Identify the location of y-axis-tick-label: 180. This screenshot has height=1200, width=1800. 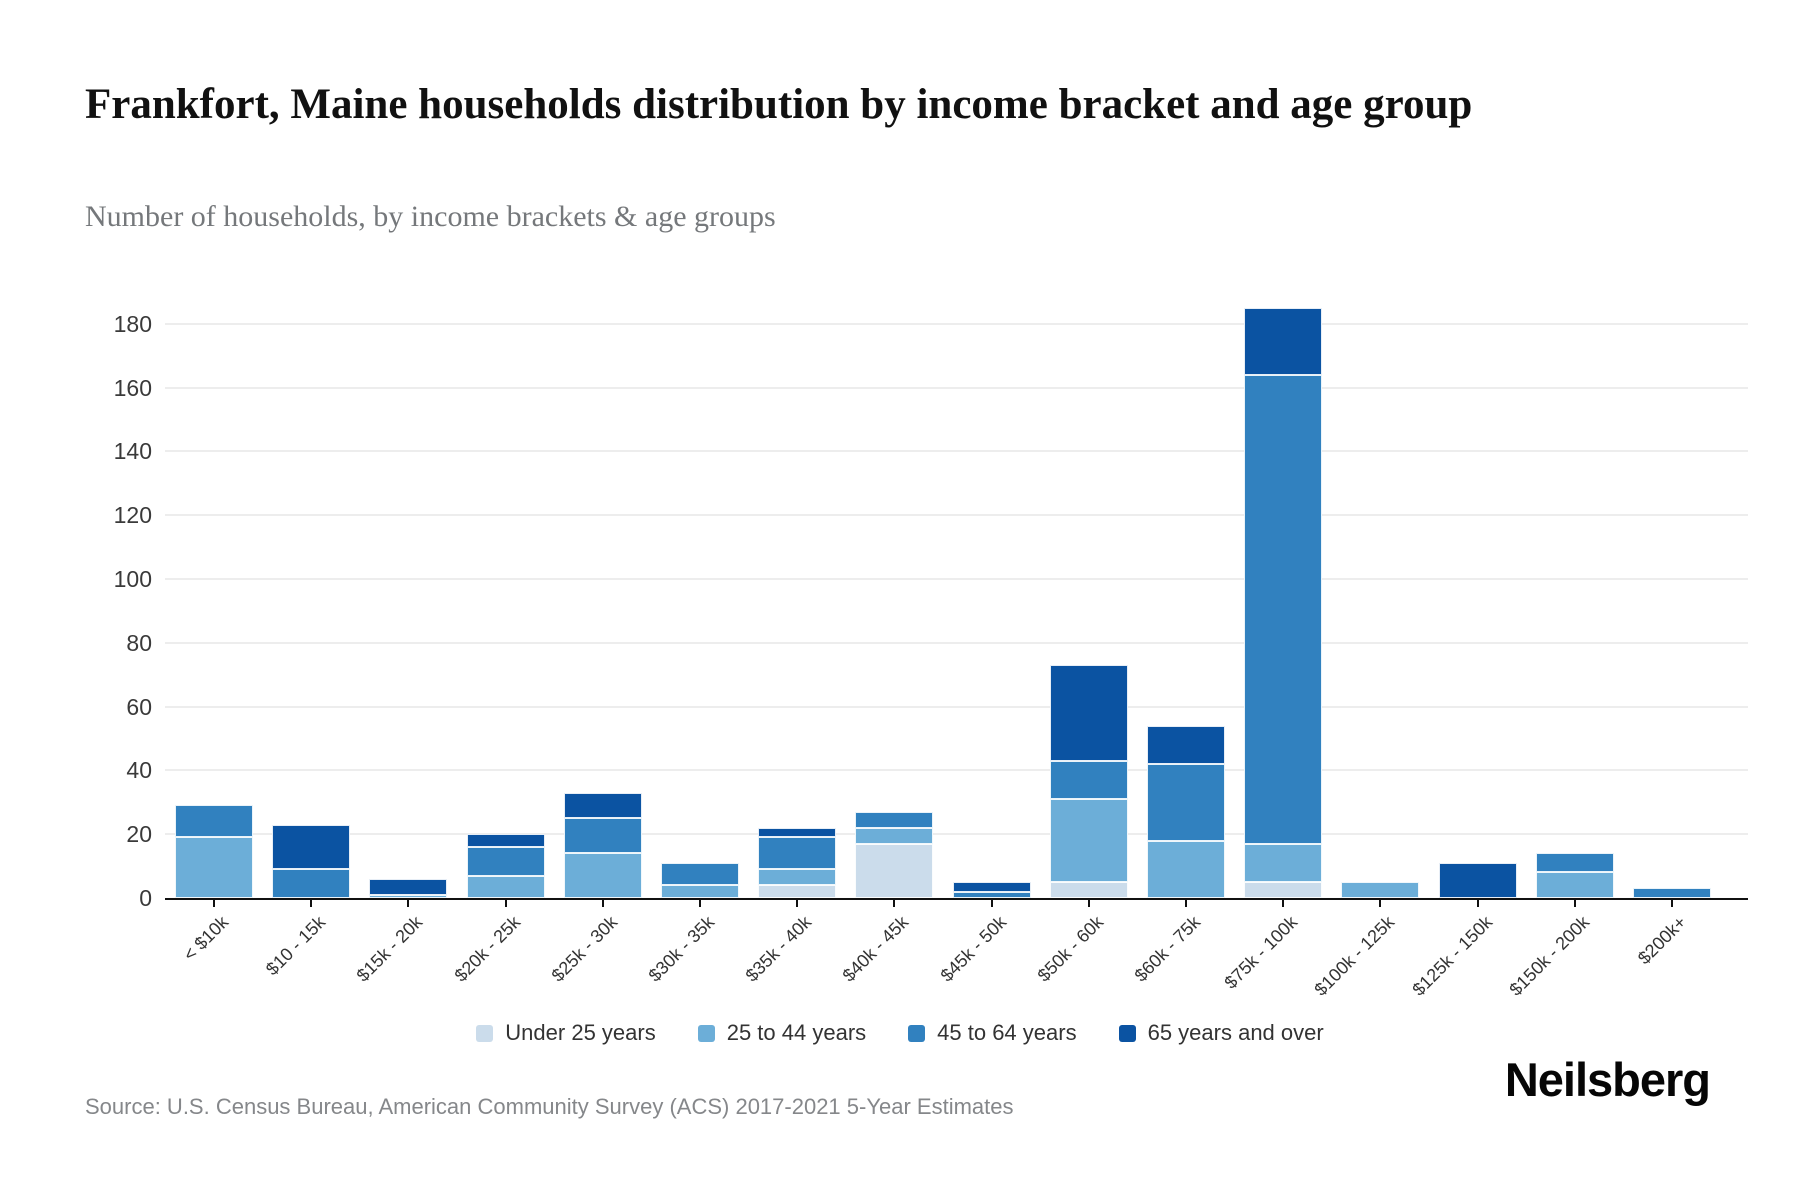
(132, 323).